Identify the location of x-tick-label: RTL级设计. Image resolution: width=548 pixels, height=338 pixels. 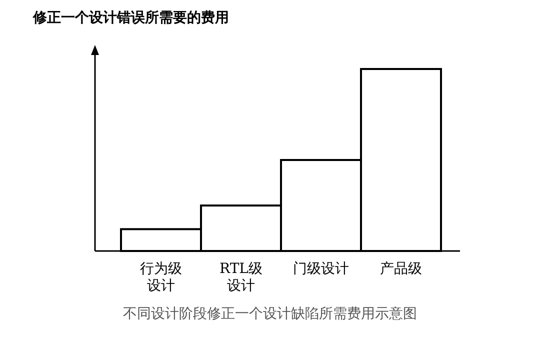
(241, 277).